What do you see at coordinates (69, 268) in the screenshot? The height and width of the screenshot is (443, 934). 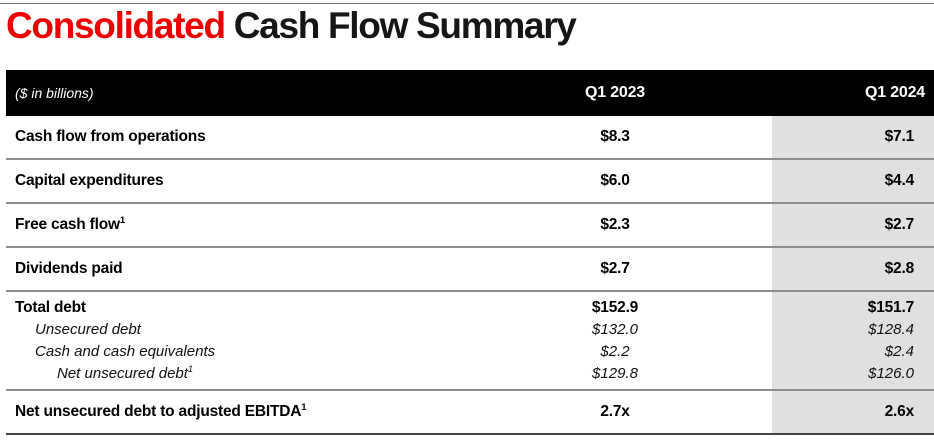 I see `row-label-text: Dividends paid` at bounding box center [69, 268].